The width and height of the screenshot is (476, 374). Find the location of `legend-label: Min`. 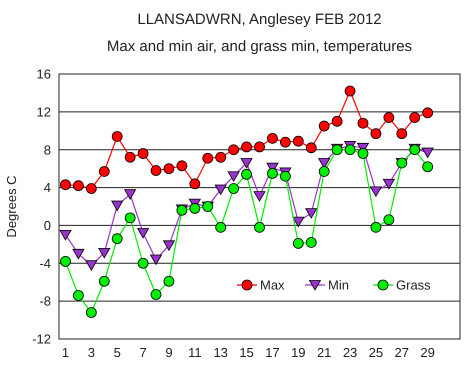

legend-label: Min is located at coordinates (338, 285).